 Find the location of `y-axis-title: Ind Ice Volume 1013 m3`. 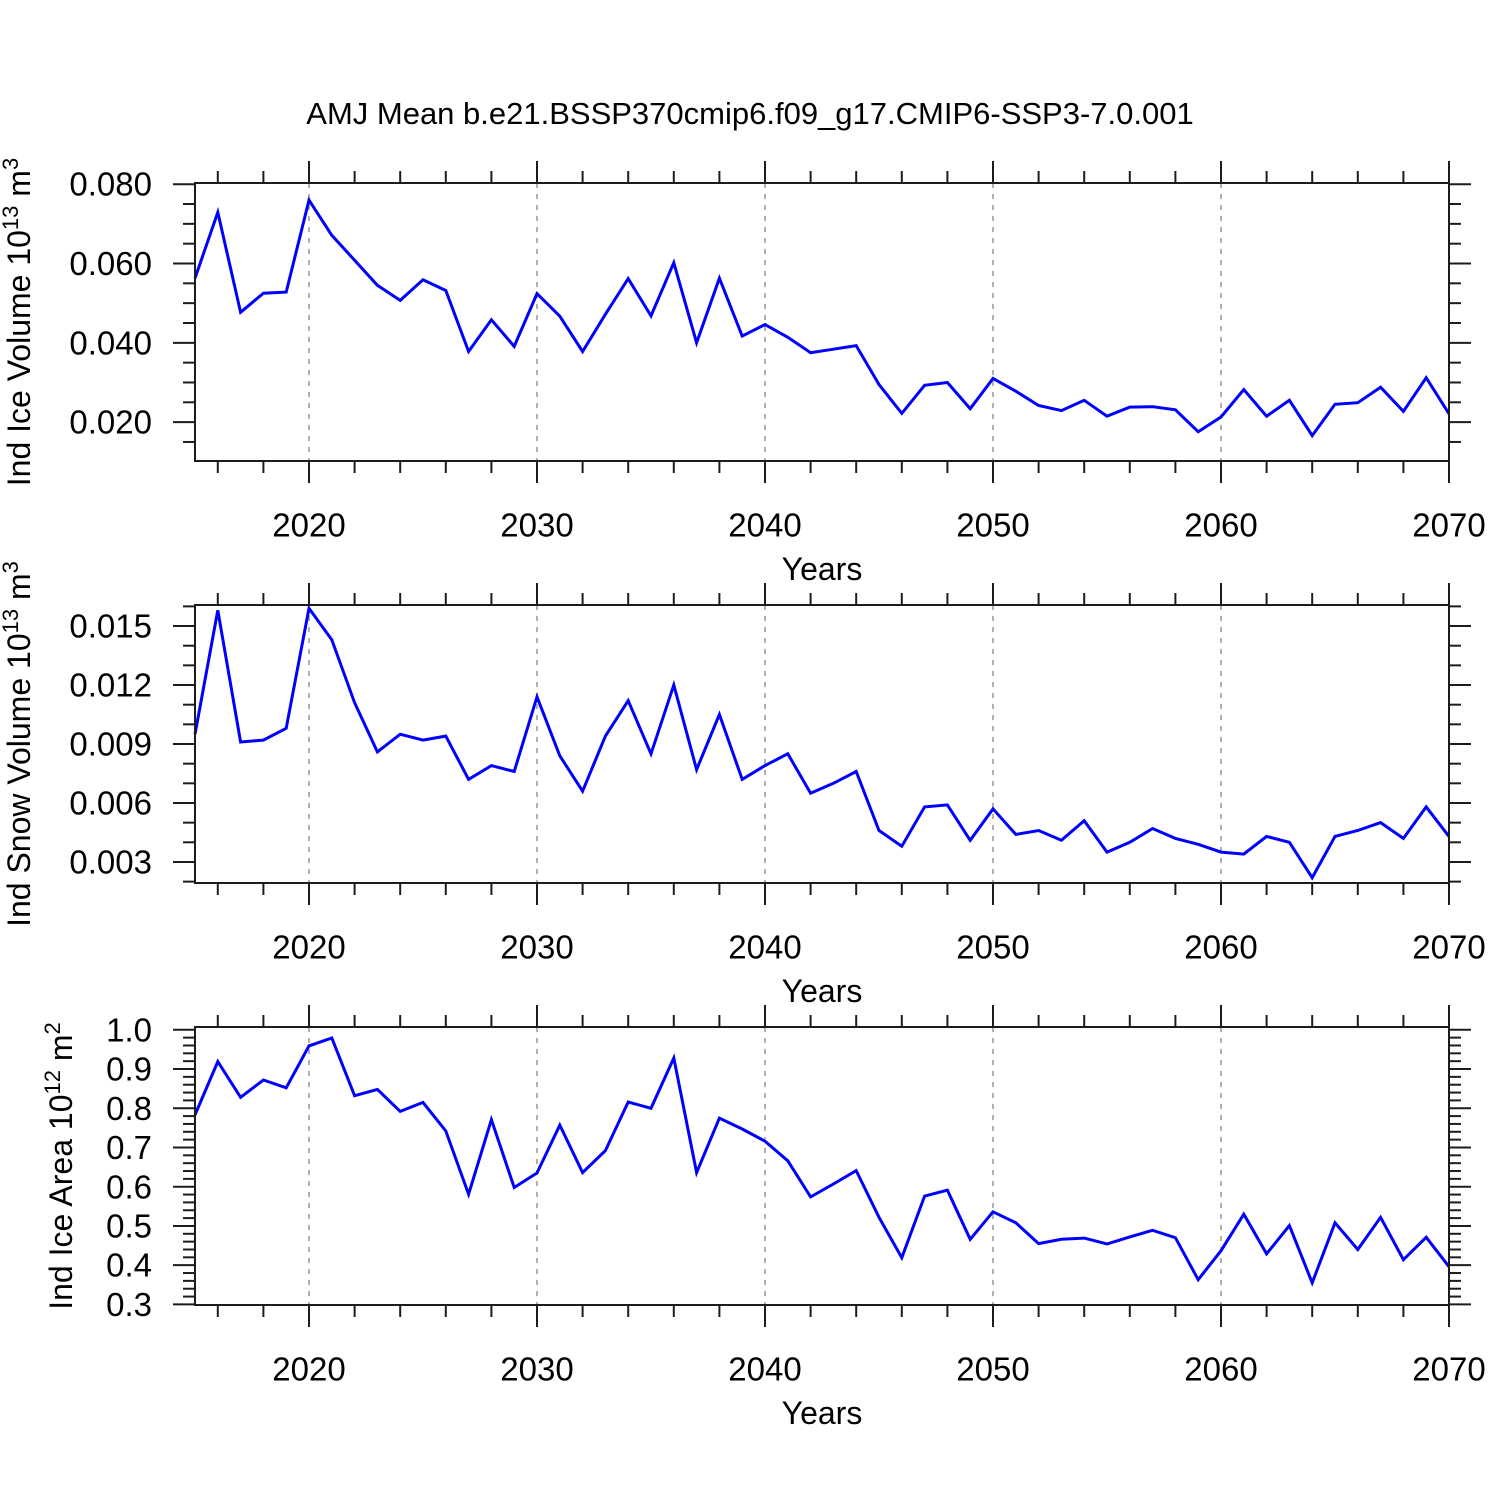

y-axis-title: Ind Ice Volume 1013 m3 is located at coordinates (18, 322).